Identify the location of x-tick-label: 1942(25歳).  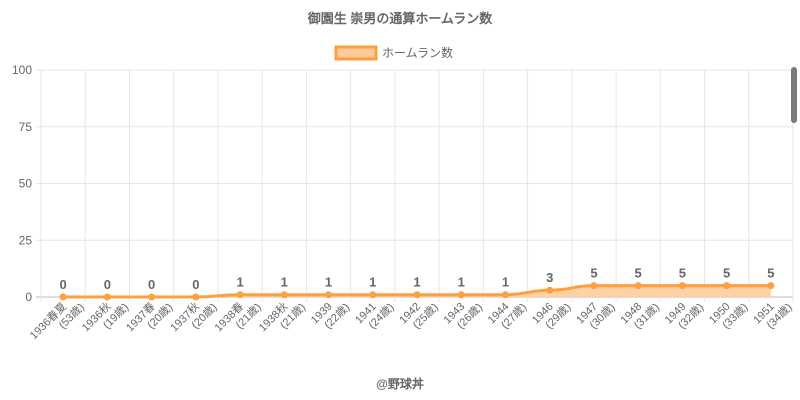
(418, 313).